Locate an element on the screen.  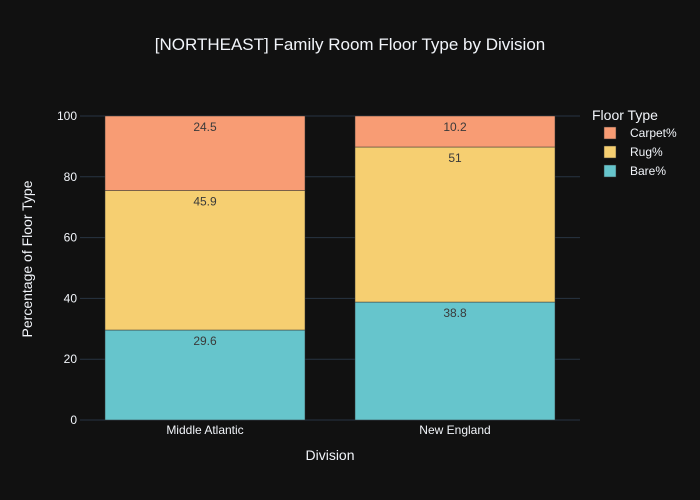
legend-label: Rug% is located at coordinates (646, 152).